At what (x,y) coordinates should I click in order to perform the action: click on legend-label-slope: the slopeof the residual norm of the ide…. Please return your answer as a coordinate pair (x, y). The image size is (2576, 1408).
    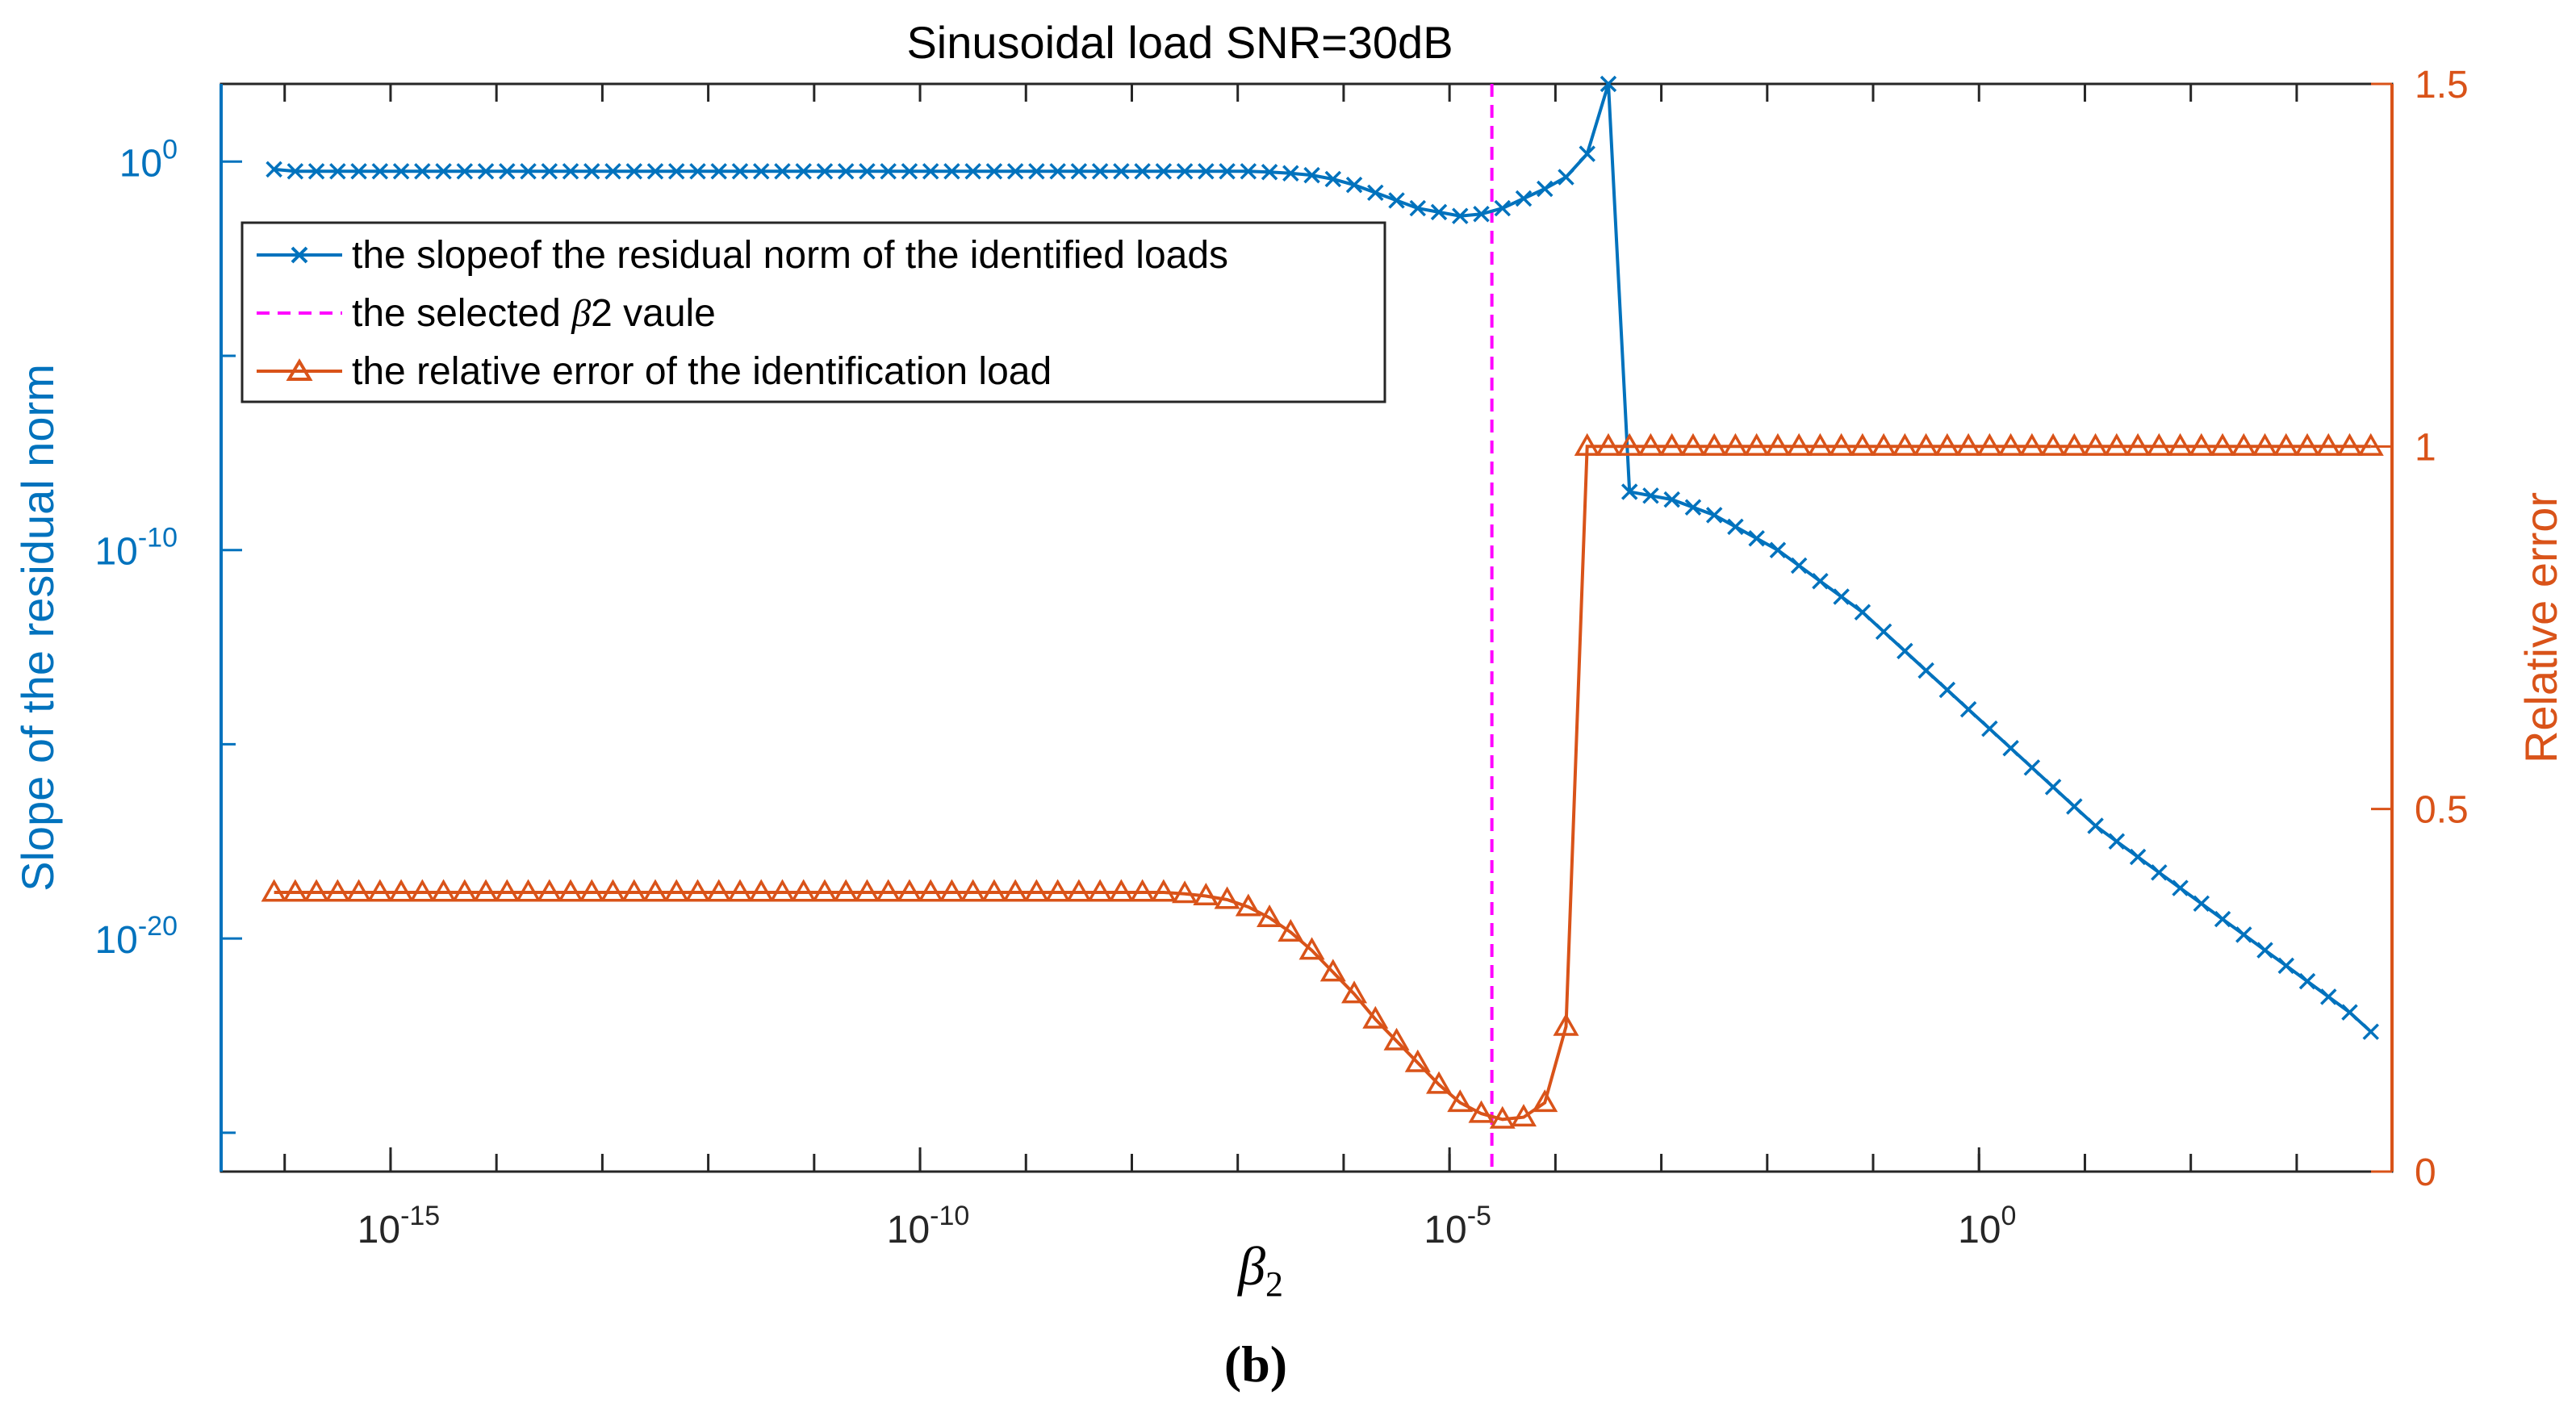
    Looking at the image, I should click on (790, 255).